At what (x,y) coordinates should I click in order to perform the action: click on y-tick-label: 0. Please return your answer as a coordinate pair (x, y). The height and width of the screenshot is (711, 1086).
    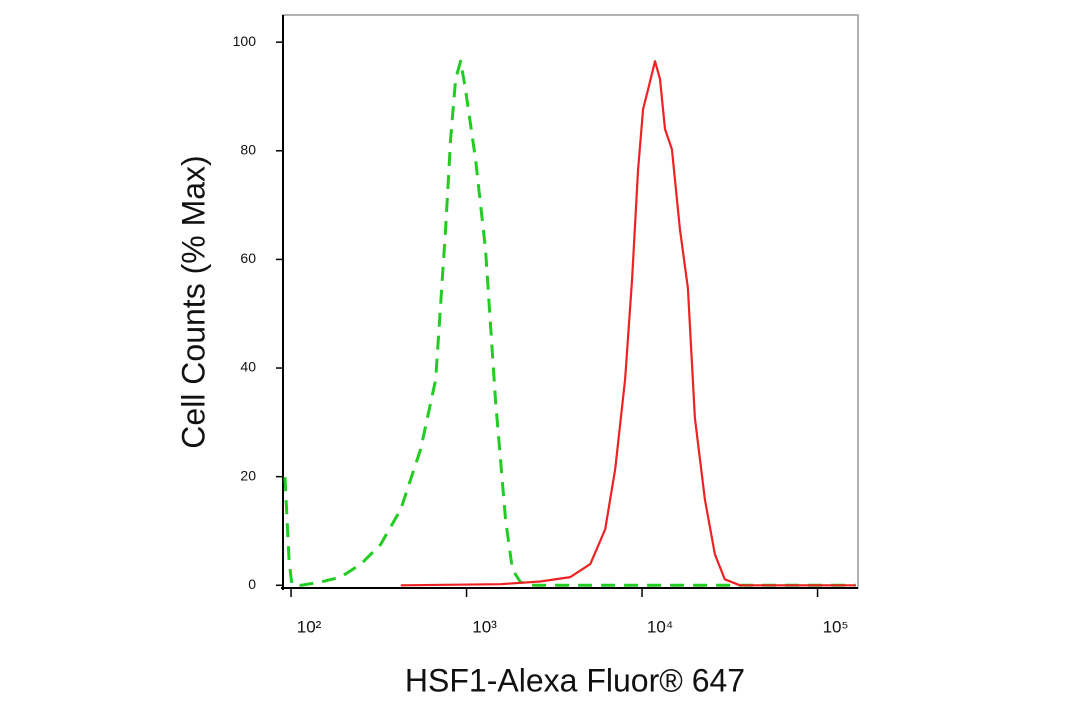
    Looking at the image, I should click on (252, 584).